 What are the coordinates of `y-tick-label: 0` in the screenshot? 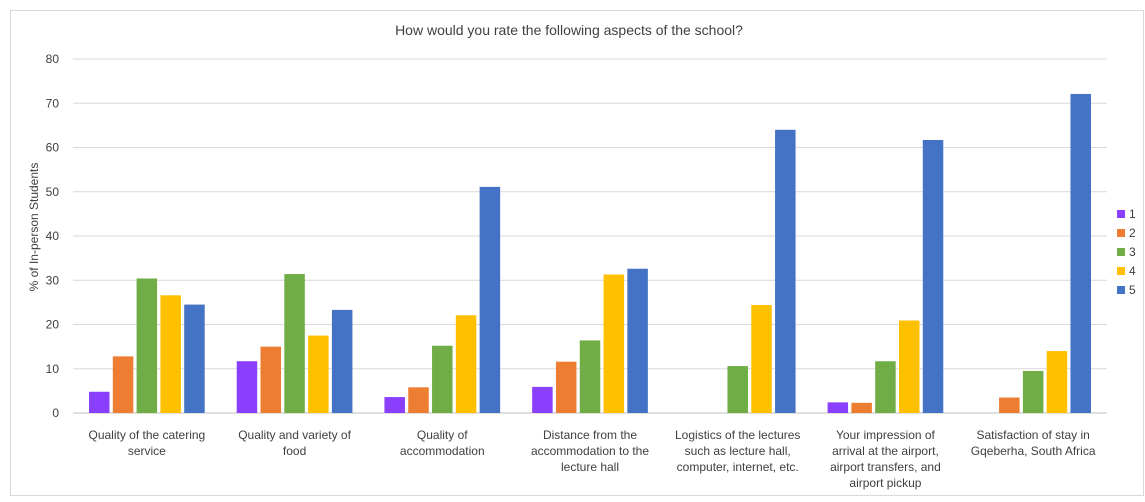 It's located at (55, 413).